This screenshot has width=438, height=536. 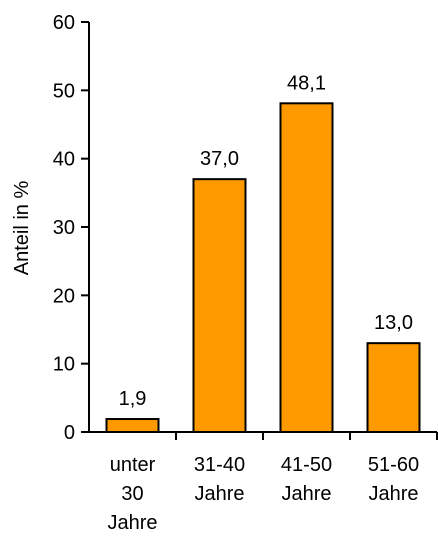 I want to click on y-tick-label: 10, so click(x=64, y=365).